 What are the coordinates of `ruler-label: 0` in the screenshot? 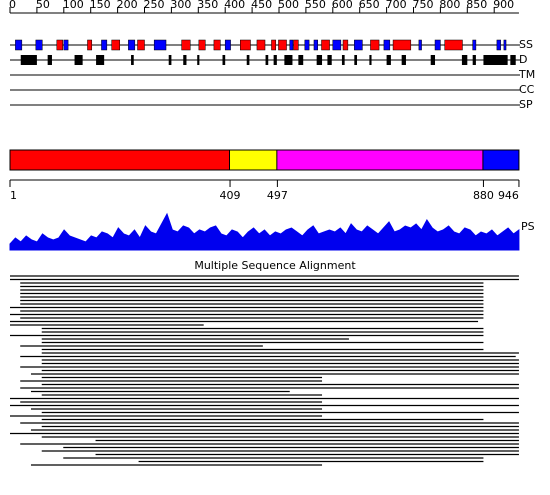 It's located at (12, 5).